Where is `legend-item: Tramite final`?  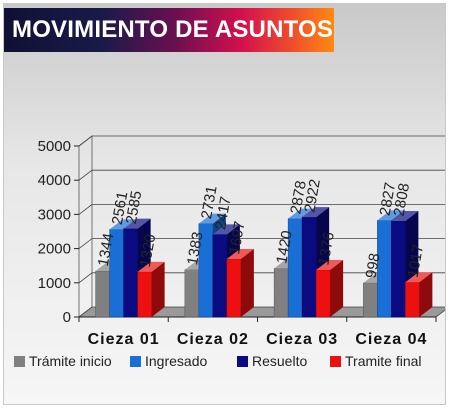 legend-item: Tramite final is located at coordinates (376, 361).